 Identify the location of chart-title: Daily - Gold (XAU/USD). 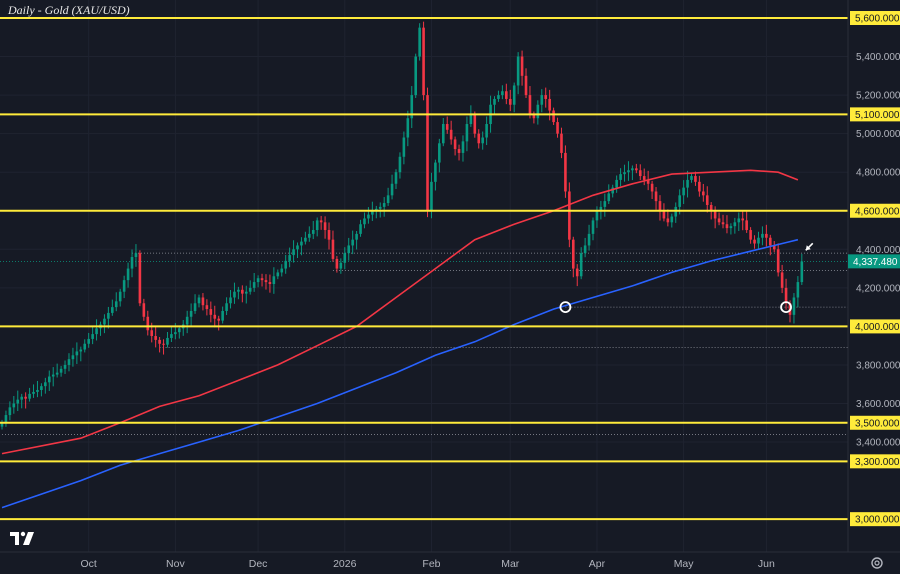
(69, 10).